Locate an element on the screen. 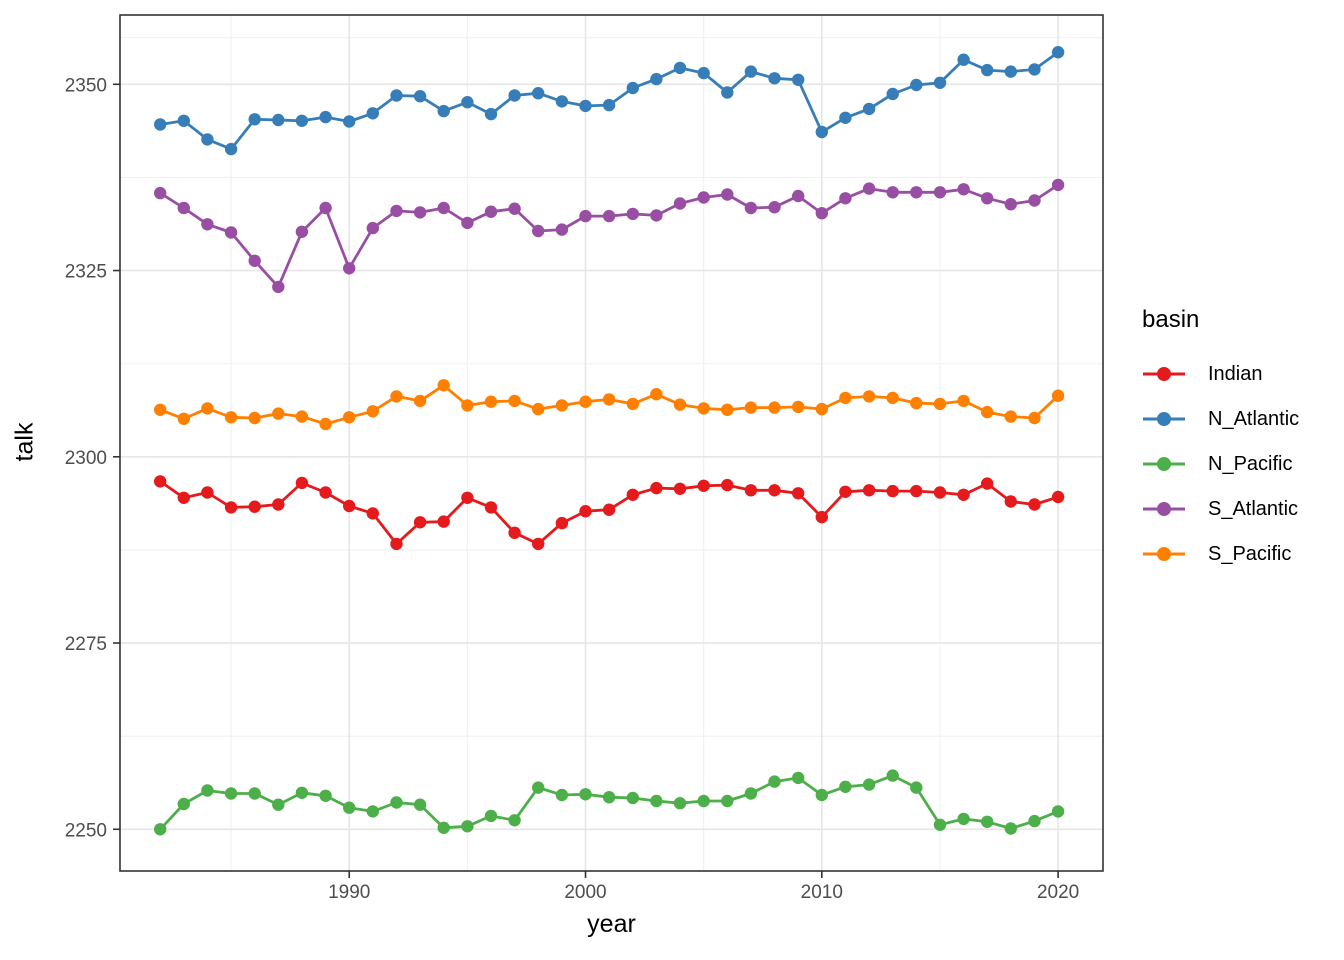  y-tick-label: 2325 is located at coordinates (86, 272).